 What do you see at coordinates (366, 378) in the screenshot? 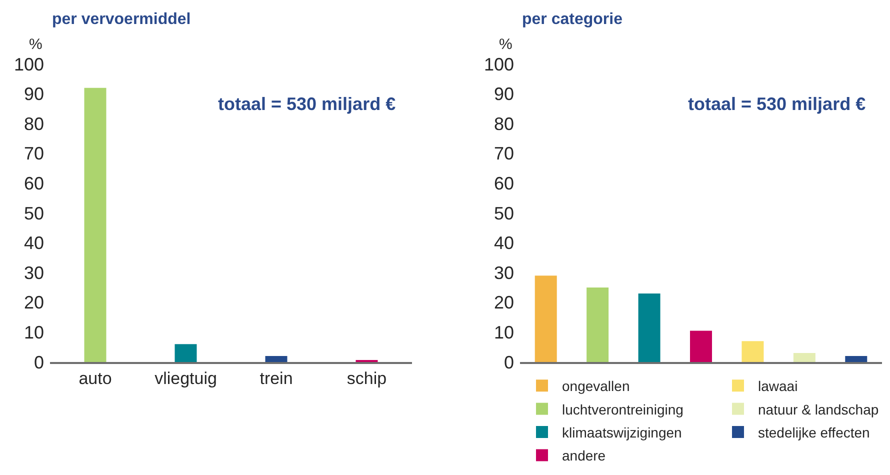
I see `x-tick-label: schip` at bounding box center [366, 378].